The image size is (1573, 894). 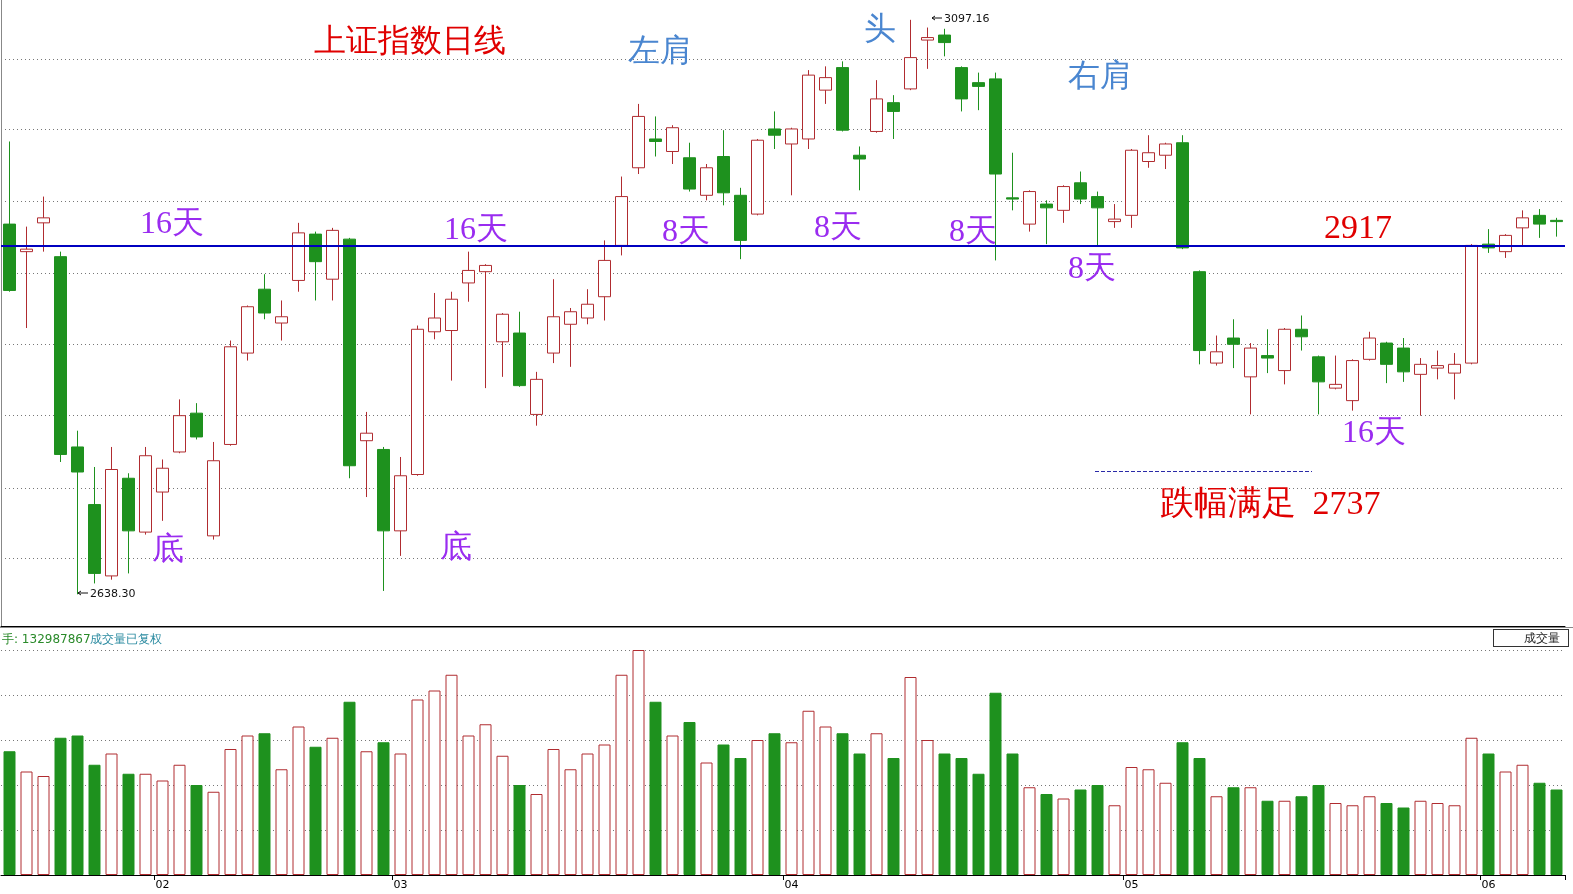 I want to click on x-tick-label: 06, so click(x=1488, y=884).